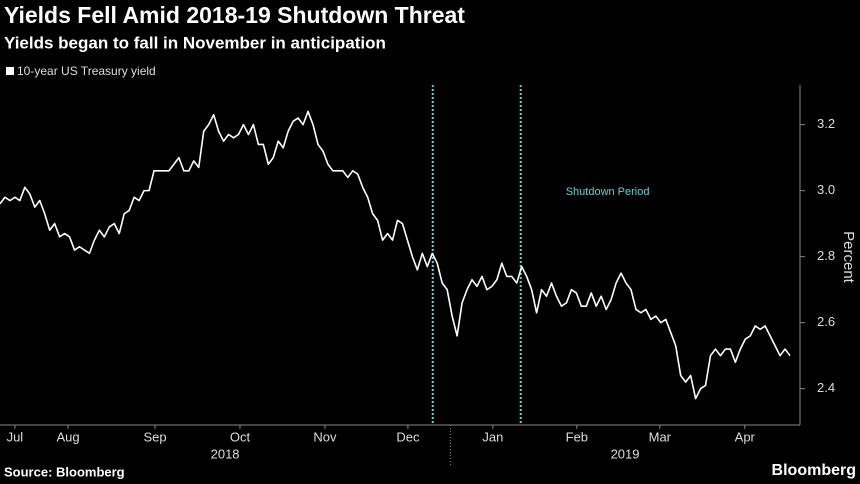  Describe the element at coordinates (492, 436) in the screenshot. I see `x-tick-label: Jan` at that location.